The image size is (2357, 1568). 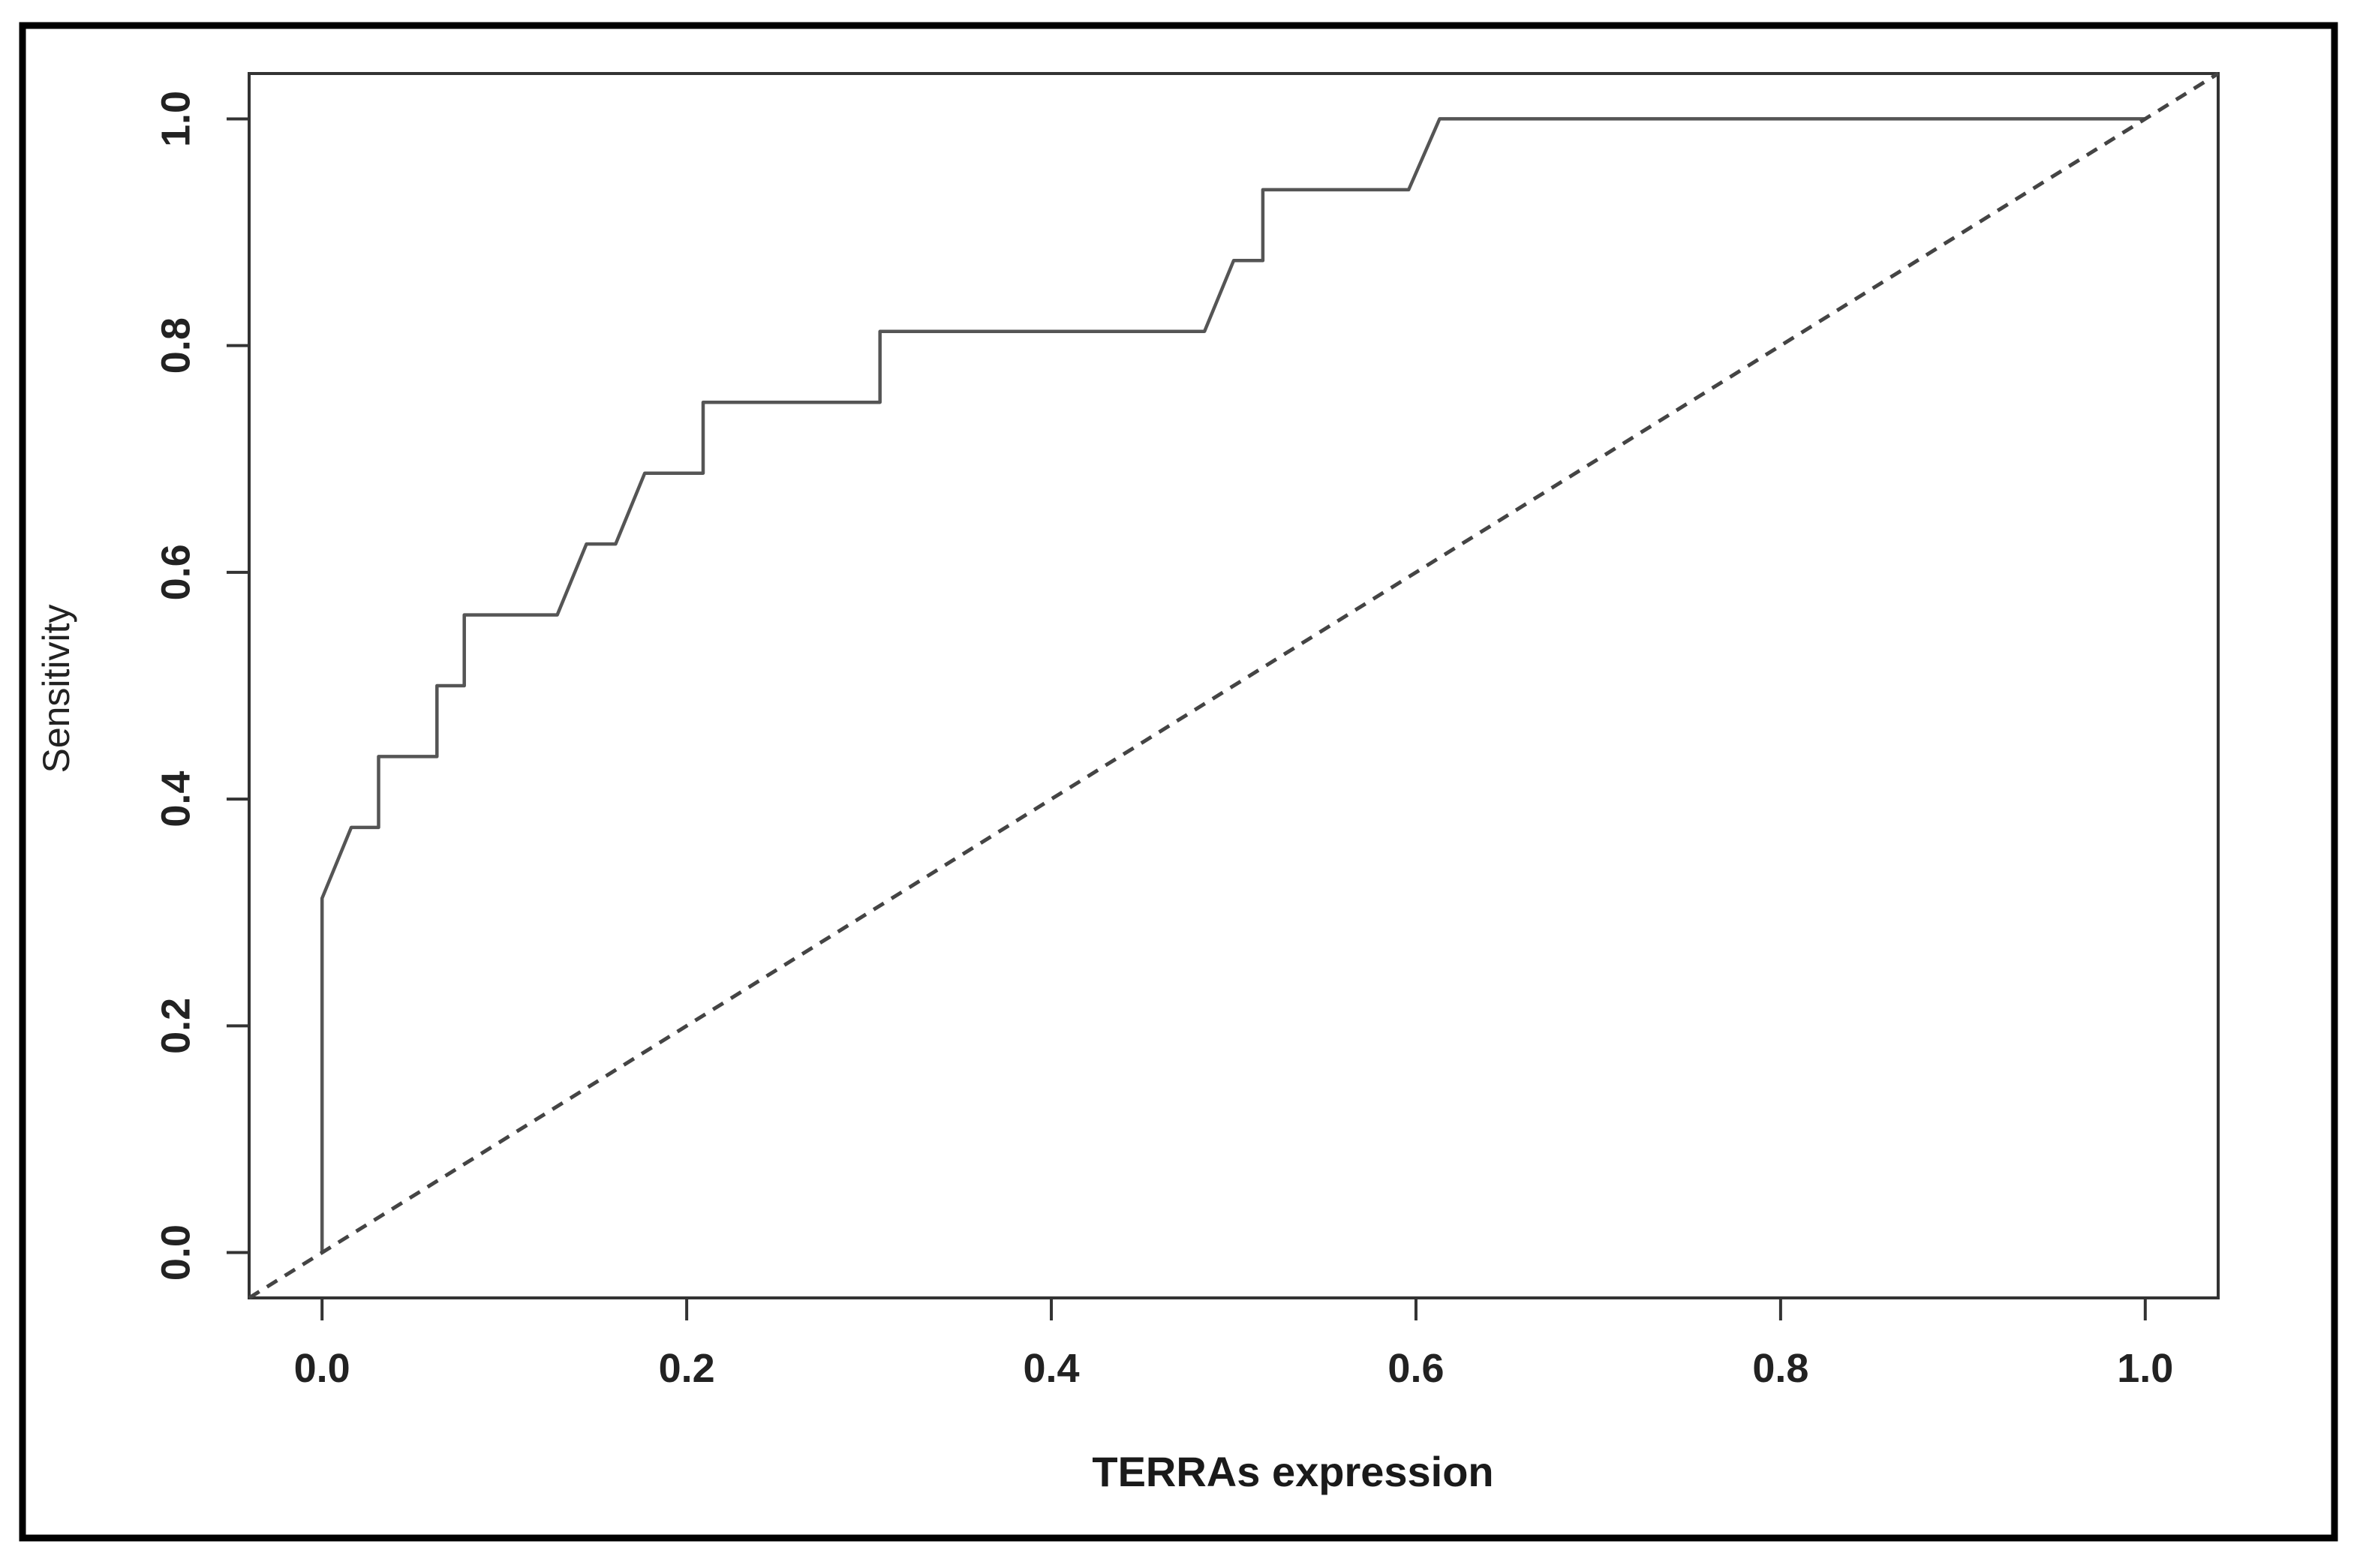 I want to click on y-tick-label: 0.6, so click(x=175, y=572).